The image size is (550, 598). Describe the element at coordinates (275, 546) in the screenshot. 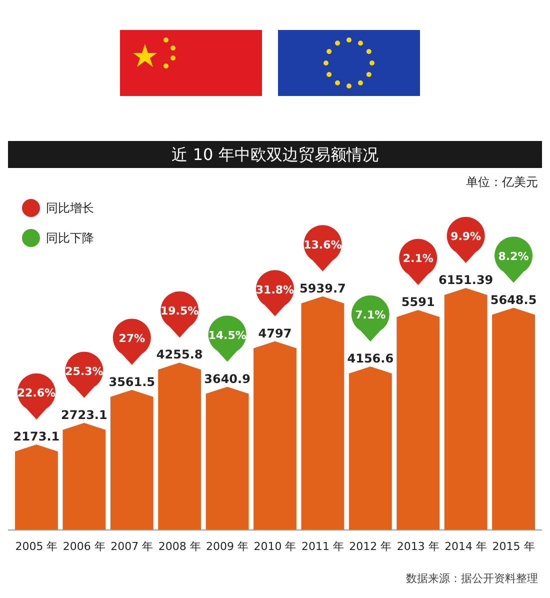

I see `x-tick-label: 2010 年` at that location.